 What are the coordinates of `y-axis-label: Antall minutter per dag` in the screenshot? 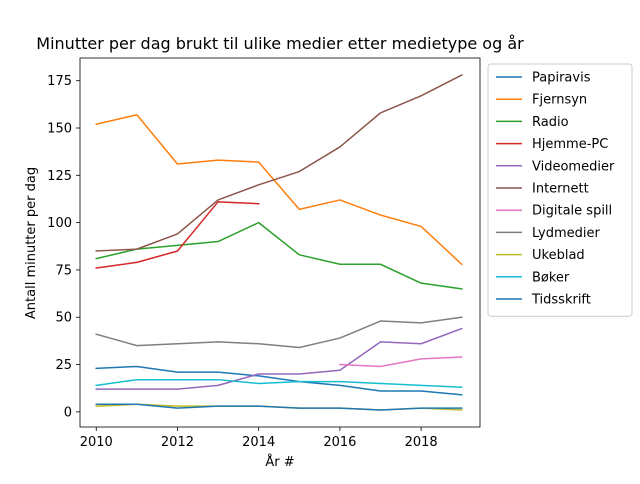 It's located at (31, 243).